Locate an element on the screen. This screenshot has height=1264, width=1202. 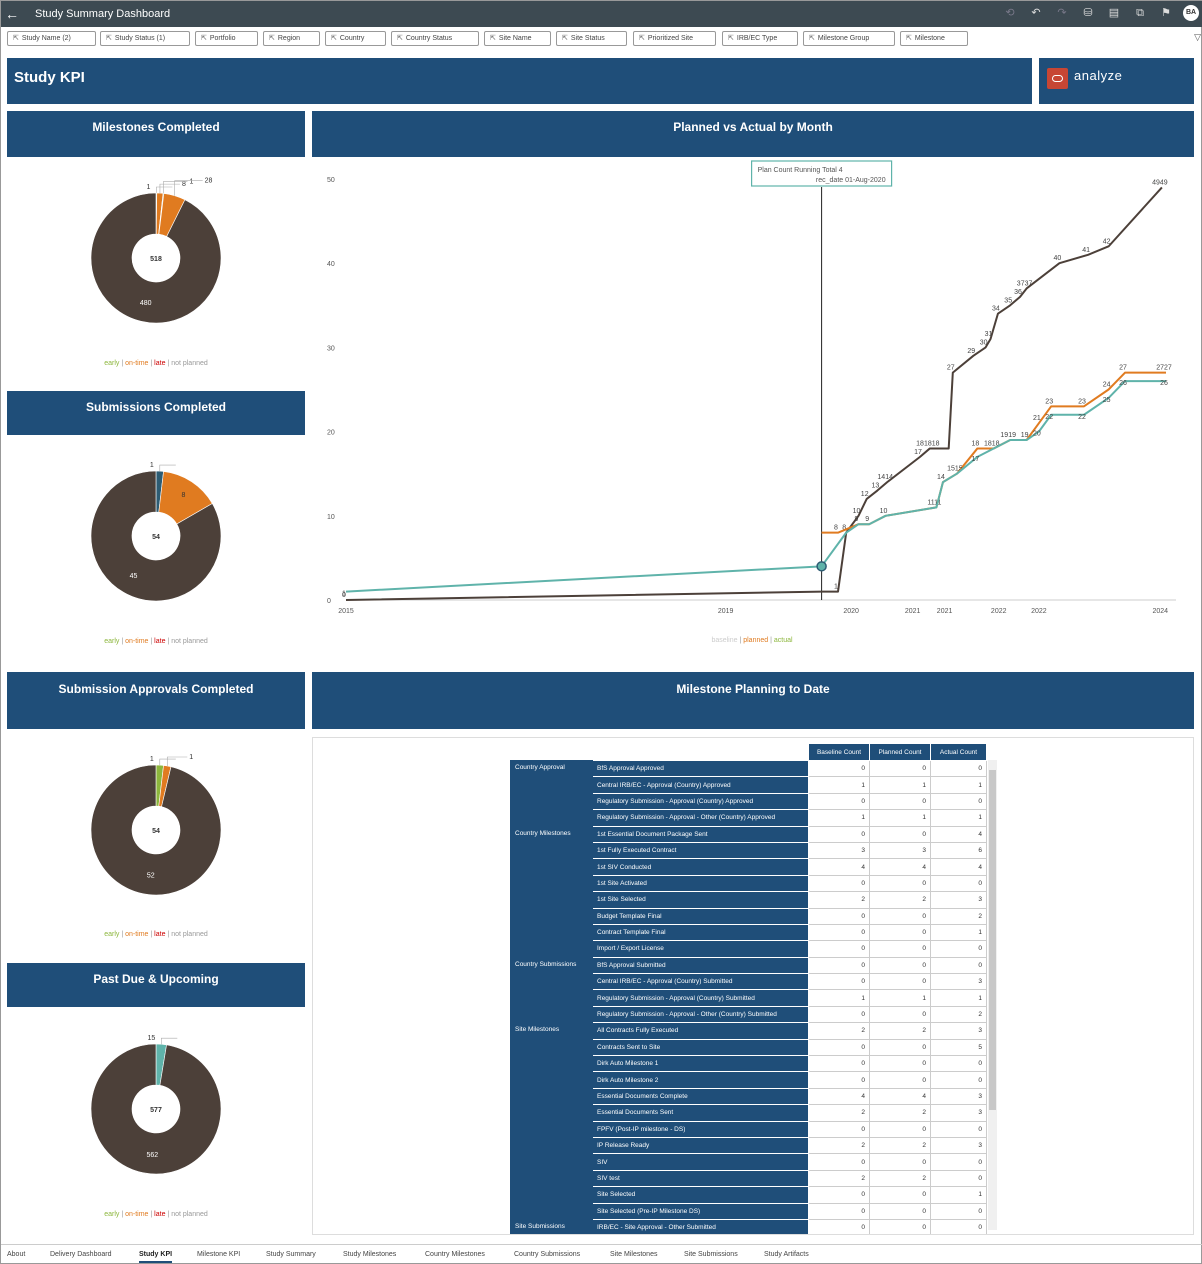
group-cell: Country Milestones is located at coordinates (551, 891).